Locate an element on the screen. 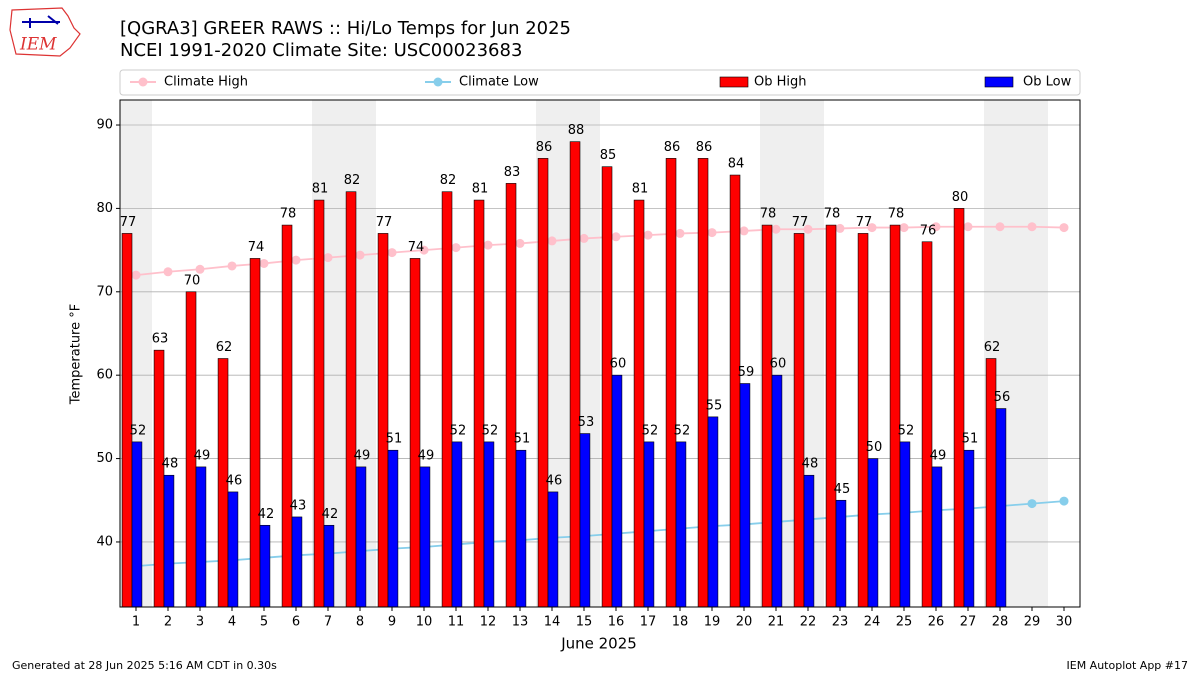 This screenshot has height=675, width=1200. bar-label: 60 is located at coordinates (778, 364).